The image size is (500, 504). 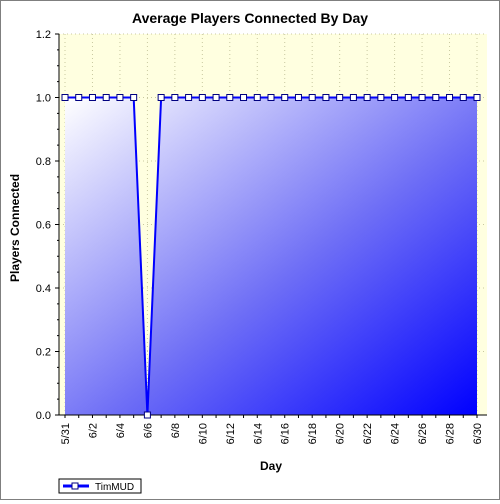 I want to click on y-axis-ticks: 0.0 0.2 0.4 0.6 0.8 1.0 1.2, so click(x=47, y=225).